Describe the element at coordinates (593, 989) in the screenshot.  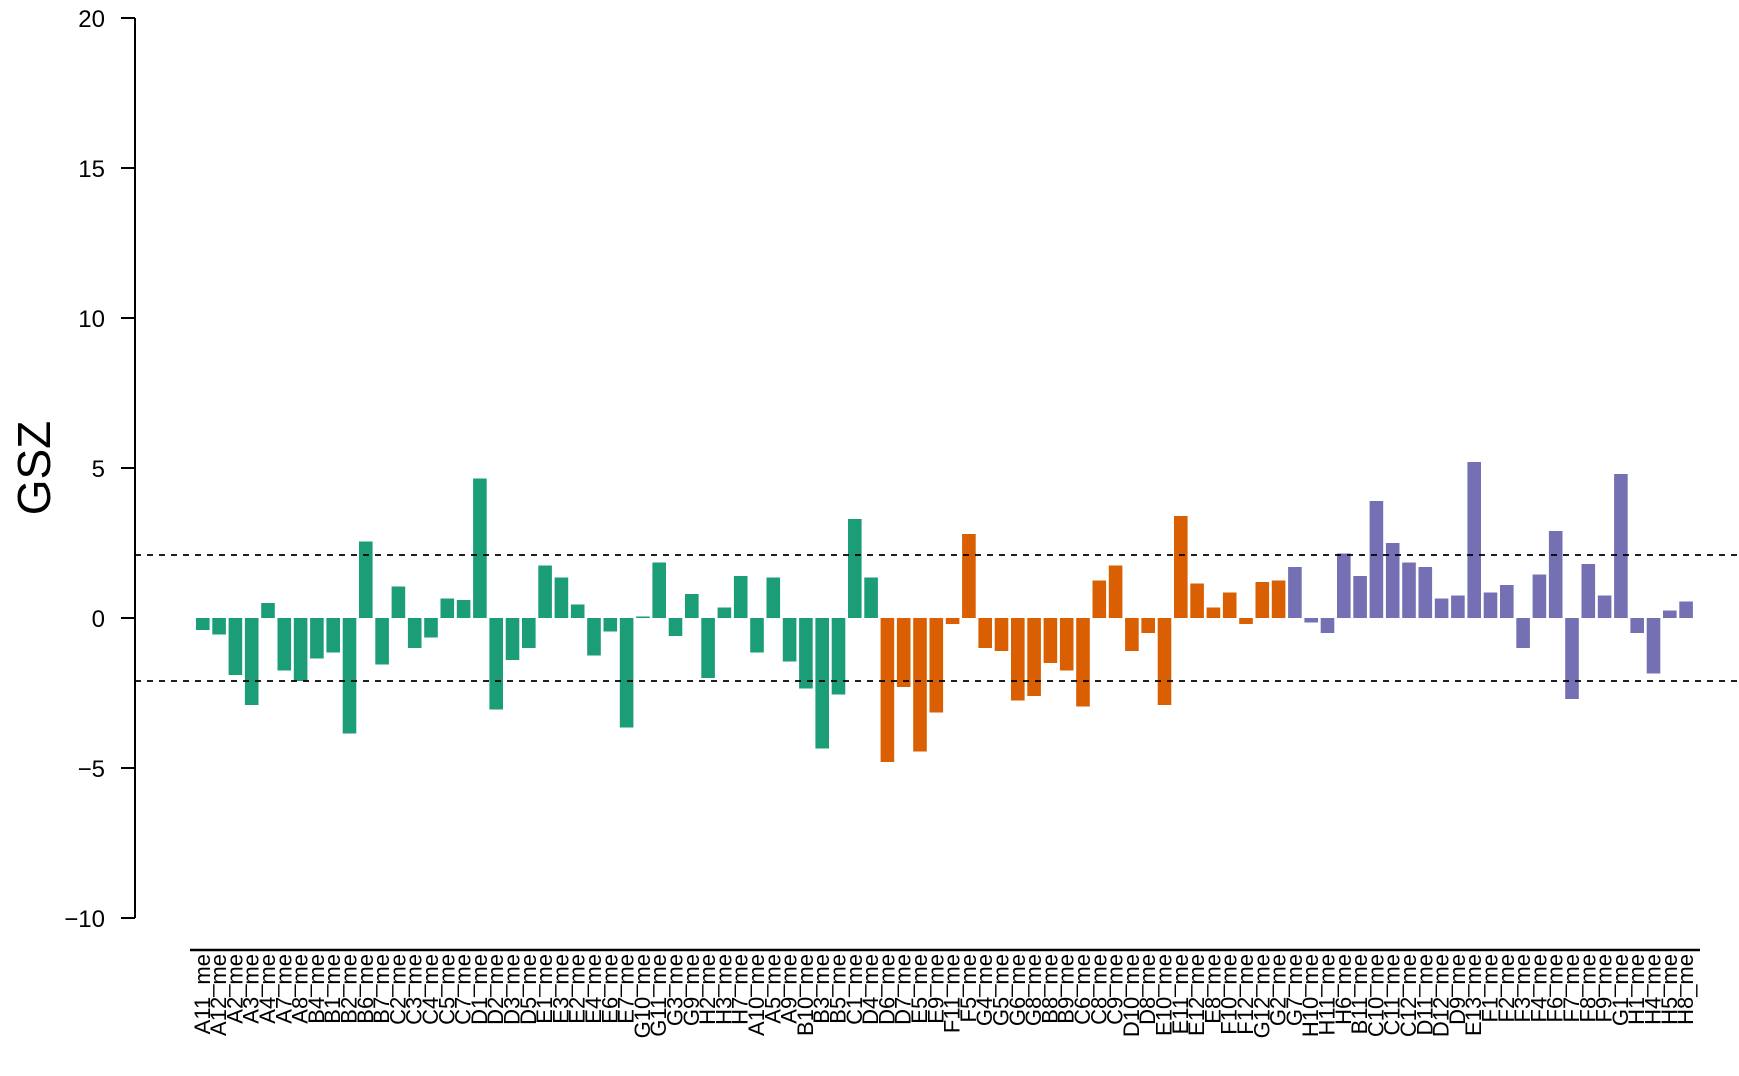
I see `x-tick-label: E4_me` at that location.